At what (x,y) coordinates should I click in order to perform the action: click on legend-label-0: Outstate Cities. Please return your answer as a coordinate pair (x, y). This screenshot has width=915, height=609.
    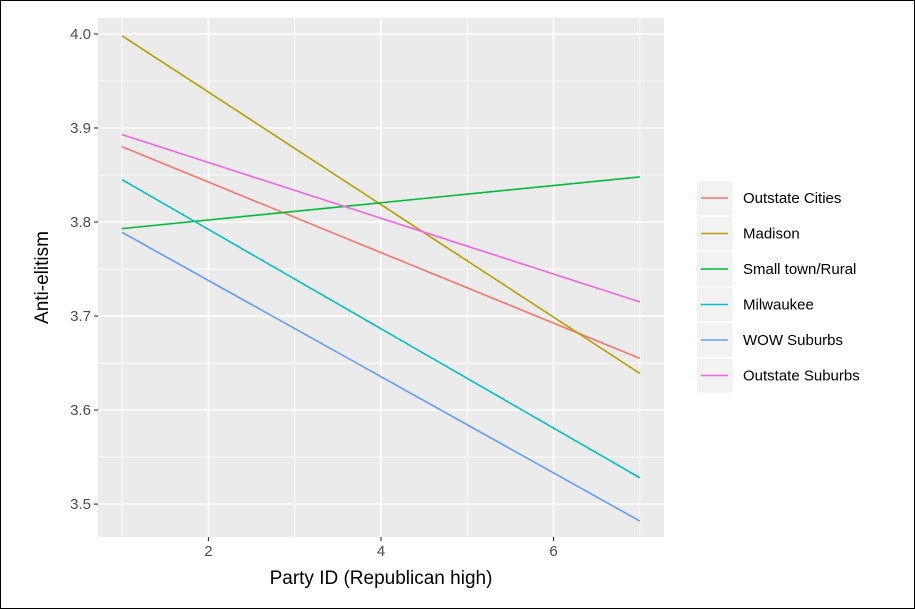
    Looking at the image, I should click on (792, 198).